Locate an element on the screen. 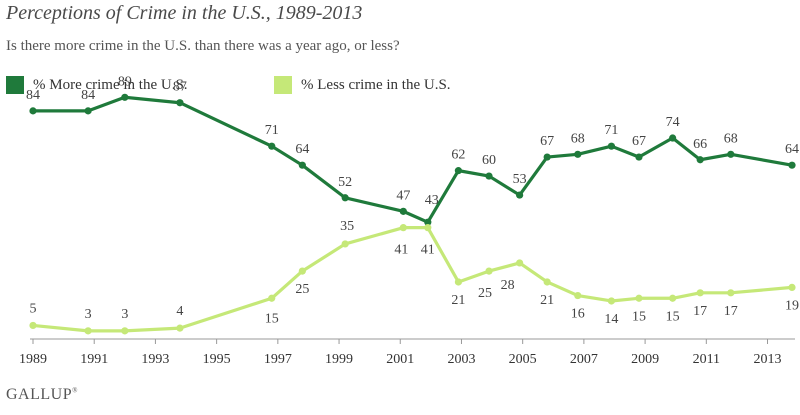 The image size is (800, 415). x-tick-label: 1991 is located at coordinates (94, 359).